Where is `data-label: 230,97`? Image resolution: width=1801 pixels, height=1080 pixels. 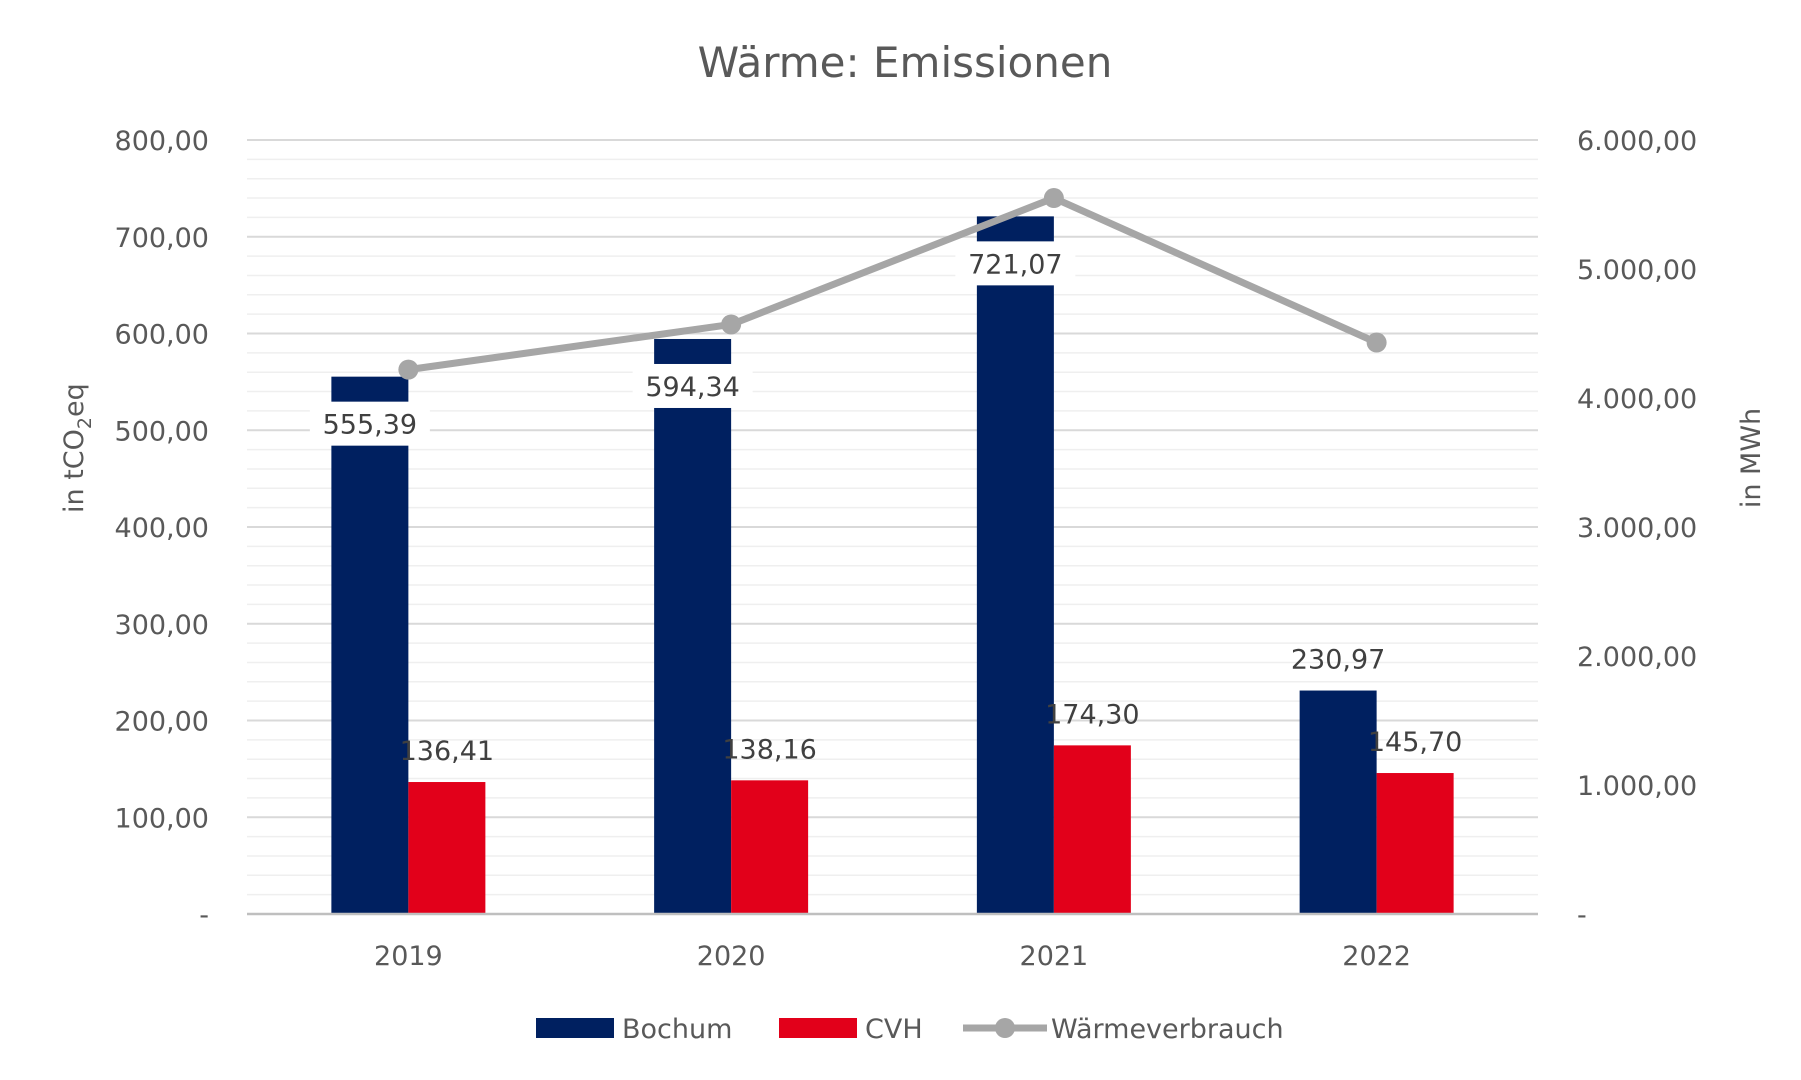
data-label: 230,97 is located at coordinates (1338, 660).